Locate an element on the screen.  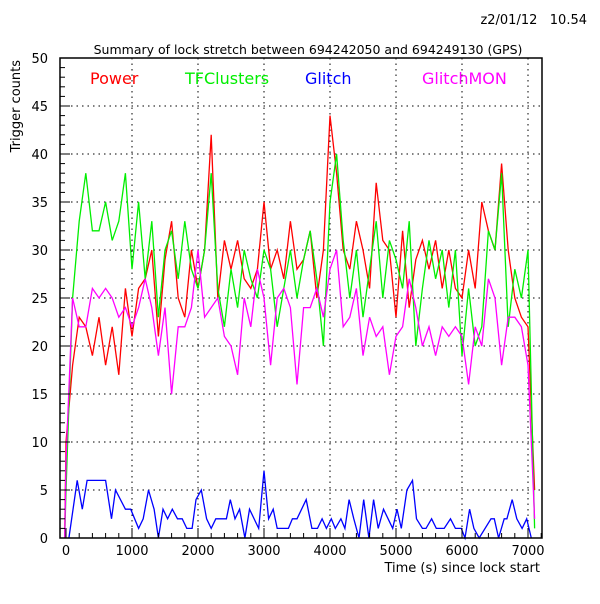
y-tick-label: 10 is located at coordinates (39, 443).